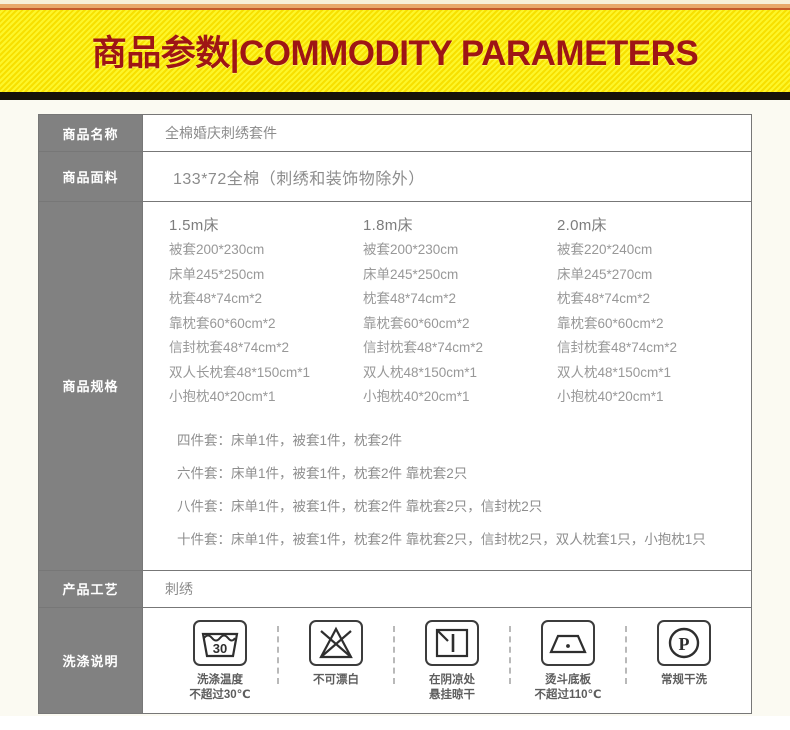  I want to click on no-bleach-icon, so click(336, 642).